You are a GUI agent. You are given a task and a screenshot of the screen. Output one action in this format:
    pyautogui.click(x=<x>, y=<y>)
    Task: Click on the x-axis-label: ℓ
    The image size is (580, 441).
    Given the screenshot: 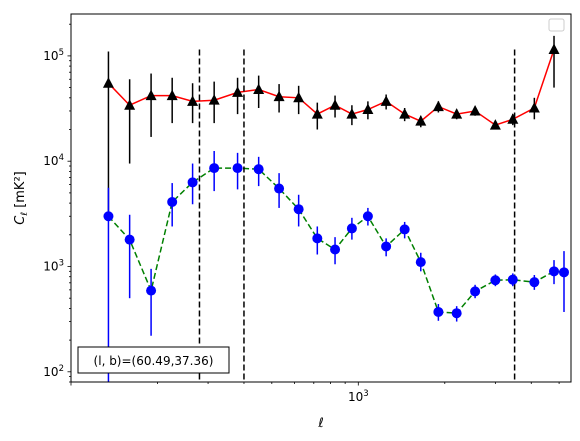 What is the action you would take?
    pyautogui.click(x=320, y=423)
    